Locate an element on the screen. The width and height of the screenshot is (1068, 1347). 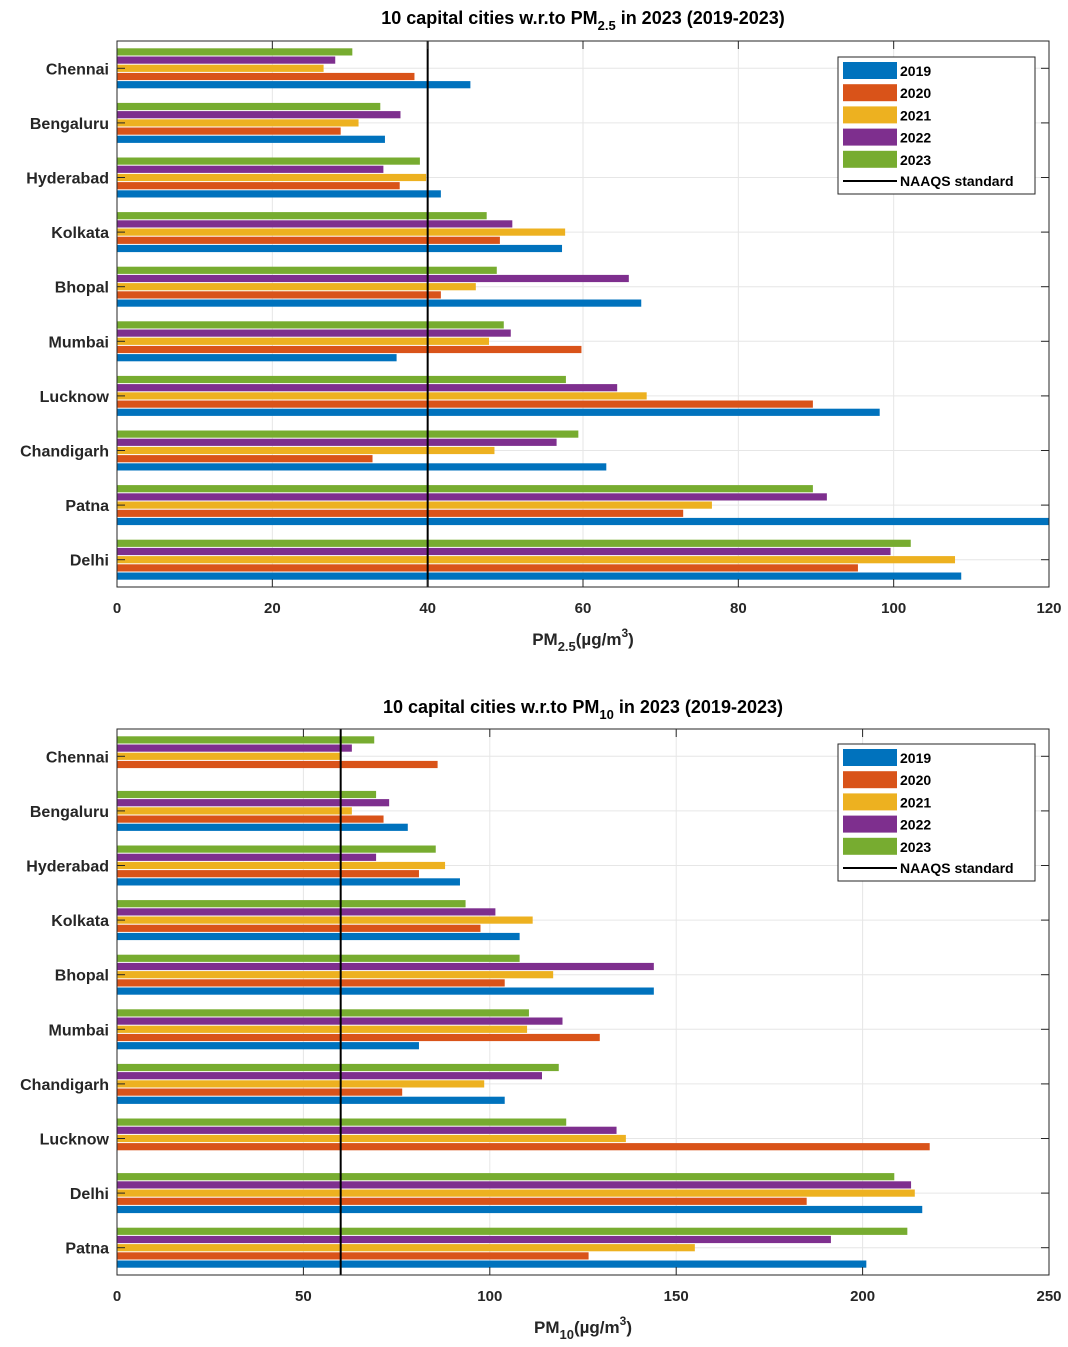
bar-chennai-2021 is located at coordinates (229, 756).